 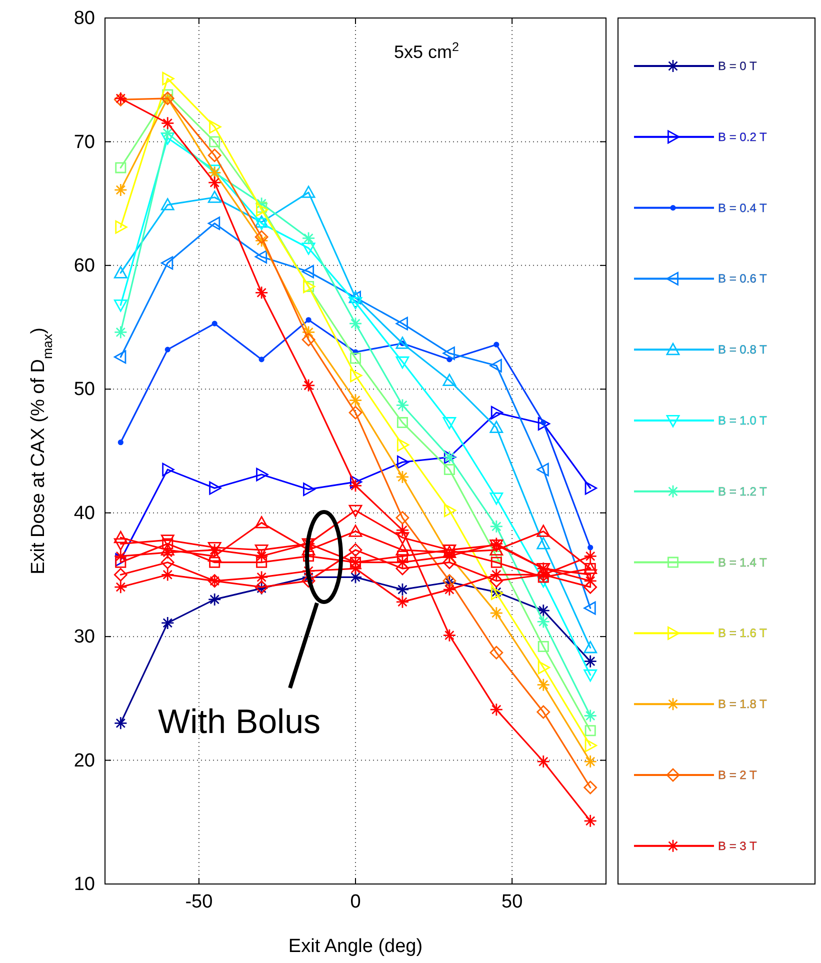 What do you see at coordinates (743, 207) in the screenshot?
I see `text: B = 0.4 T` at bounding box center [743, 207].